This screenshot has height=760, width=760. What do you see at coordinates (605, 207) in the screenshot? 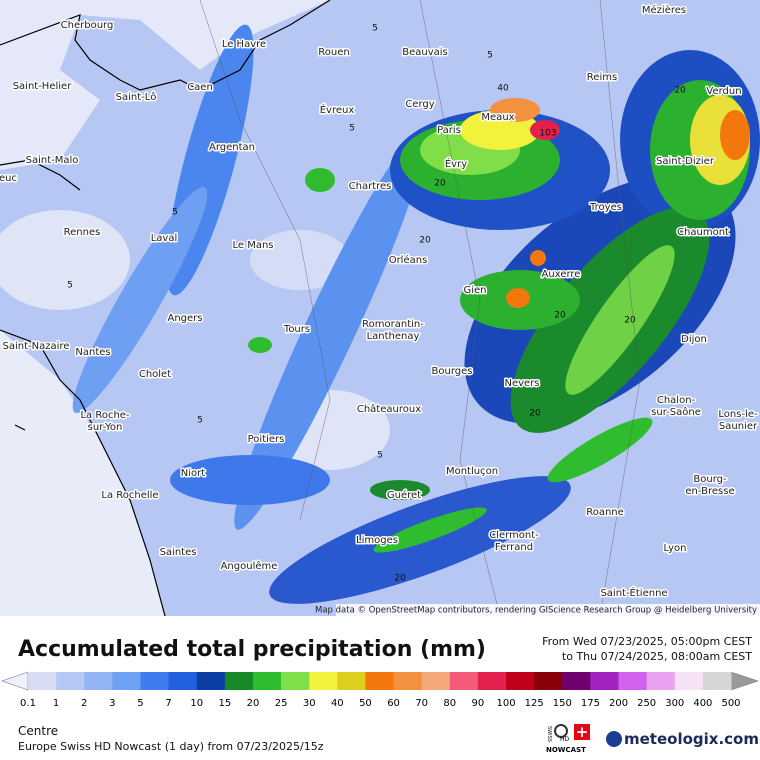
I see `city-label: Troyes` at bounding box center [605, 207].